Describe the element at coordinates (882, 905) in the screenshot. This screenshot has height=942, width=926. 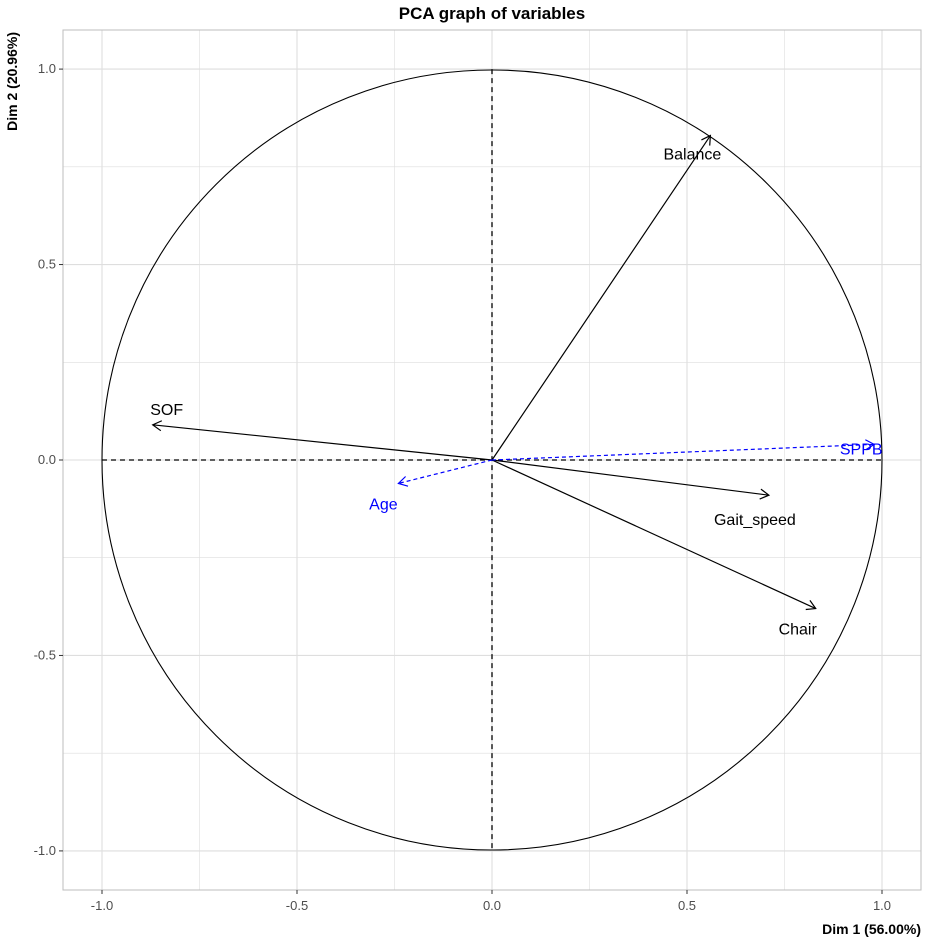
I see `x-tick-label: 1.0` at that location.